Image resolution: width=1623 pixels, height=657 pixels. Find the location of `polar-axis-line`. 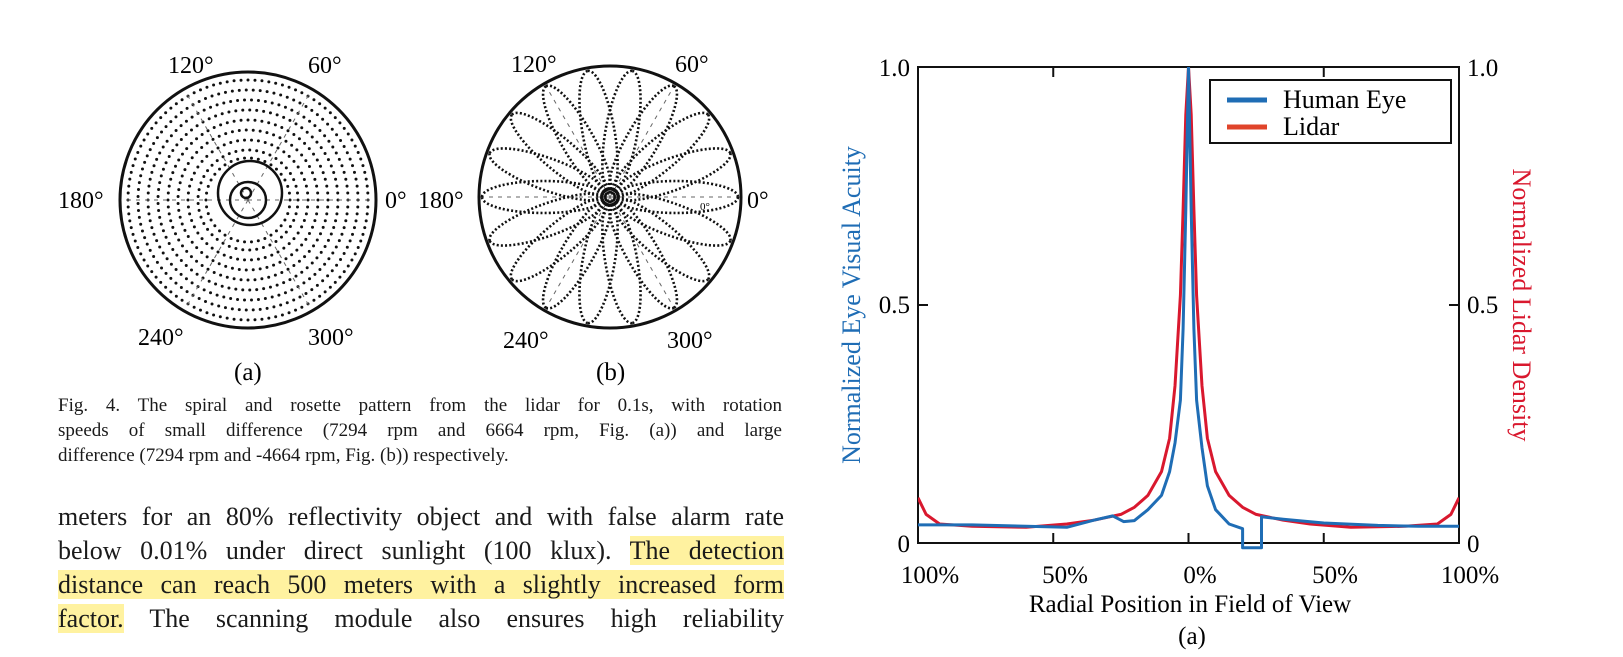

polar-axis-line is located at coordinates (578, 141).